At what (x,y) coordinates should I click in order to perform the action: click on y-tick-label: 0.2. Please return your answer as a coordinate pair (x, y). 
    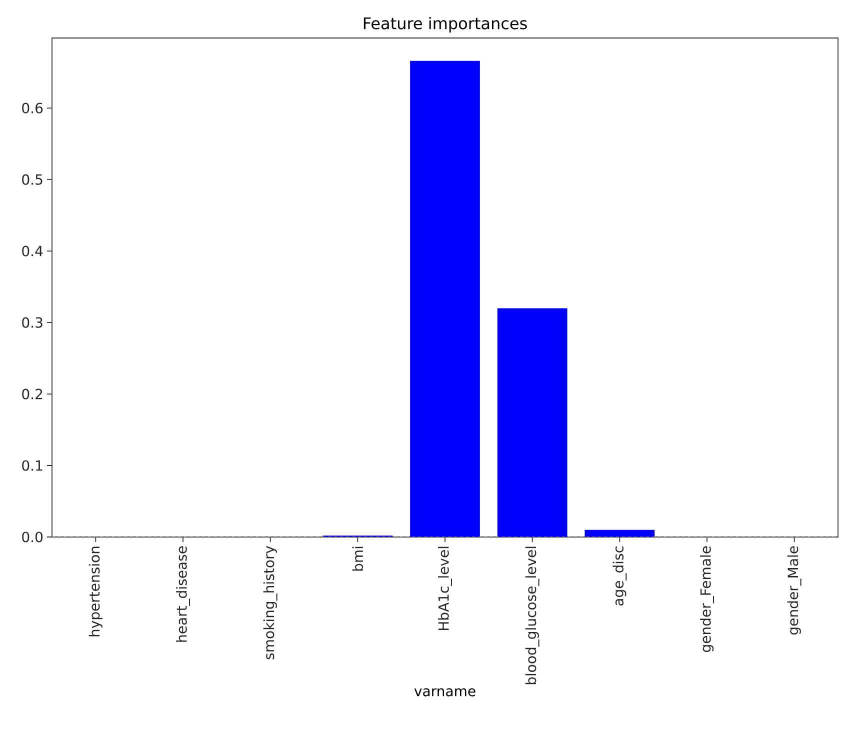
    Looking at the image, I should click on (32, 394).